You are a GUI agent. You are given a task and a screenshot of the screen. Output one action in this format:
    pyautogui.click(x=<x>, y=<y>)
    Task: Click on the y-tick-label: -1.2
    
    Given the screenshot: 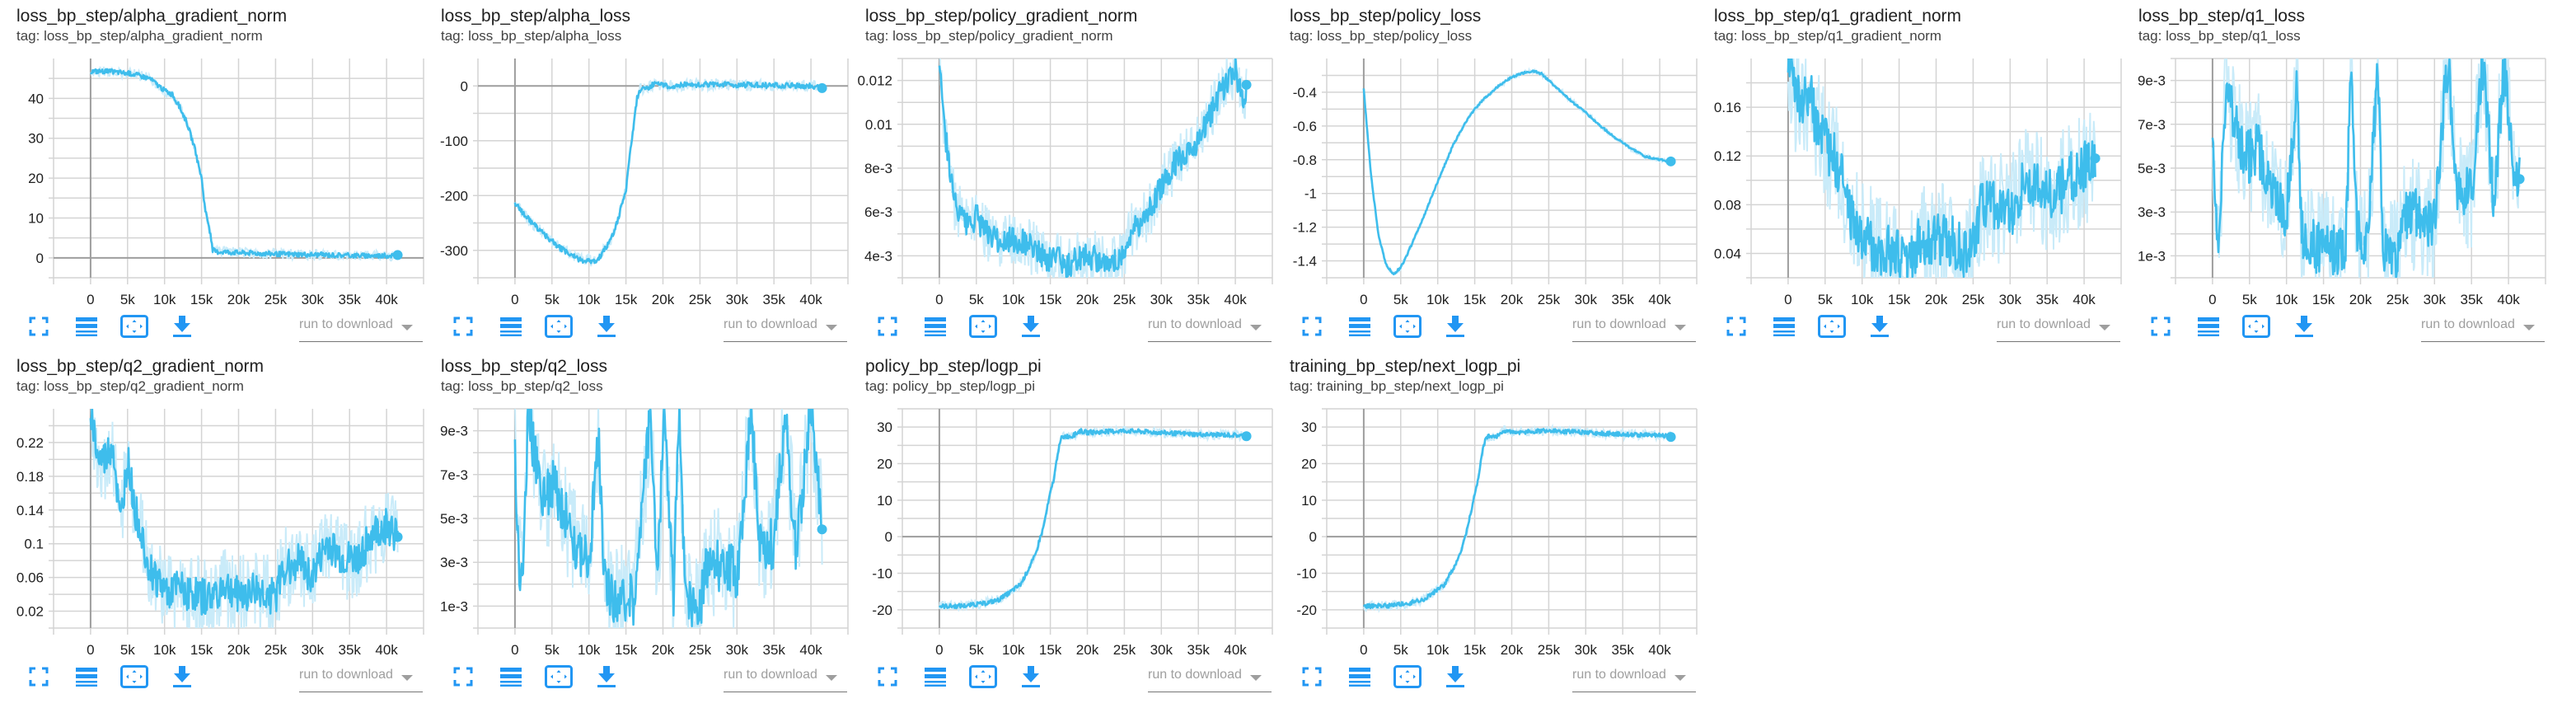 What is the action you would take?
    pyautogui.click(x=1305, y=228)
    